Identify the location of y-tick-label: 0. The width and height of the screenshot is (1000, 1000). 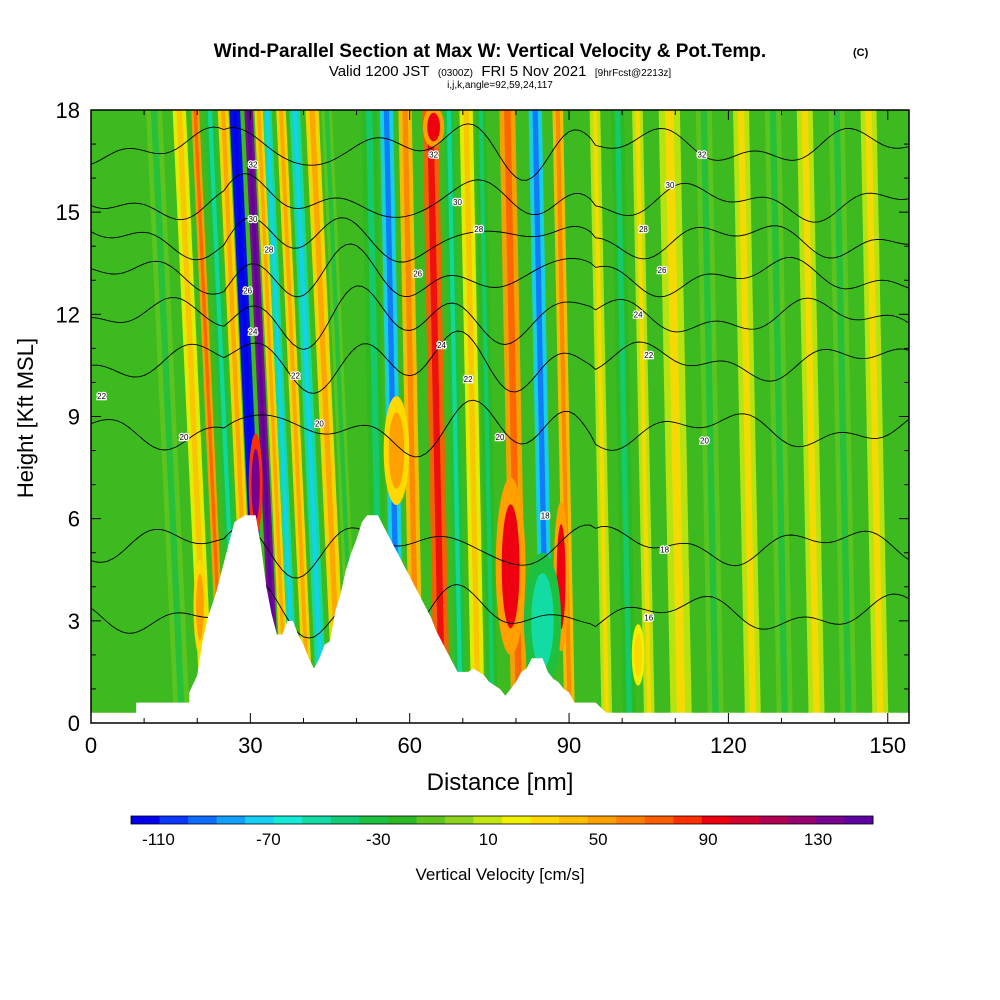
(74, 723).